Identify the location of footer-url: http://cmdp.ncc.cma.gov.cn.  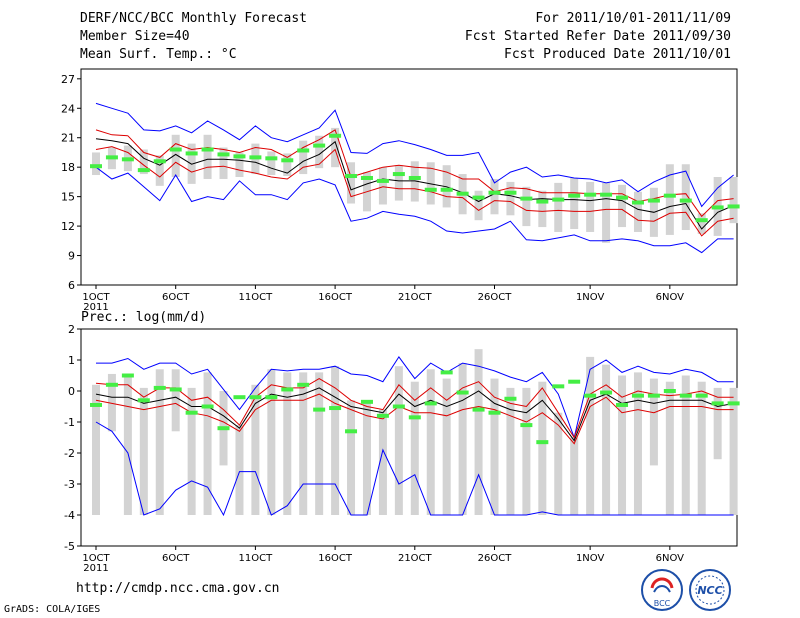
(178, 588).